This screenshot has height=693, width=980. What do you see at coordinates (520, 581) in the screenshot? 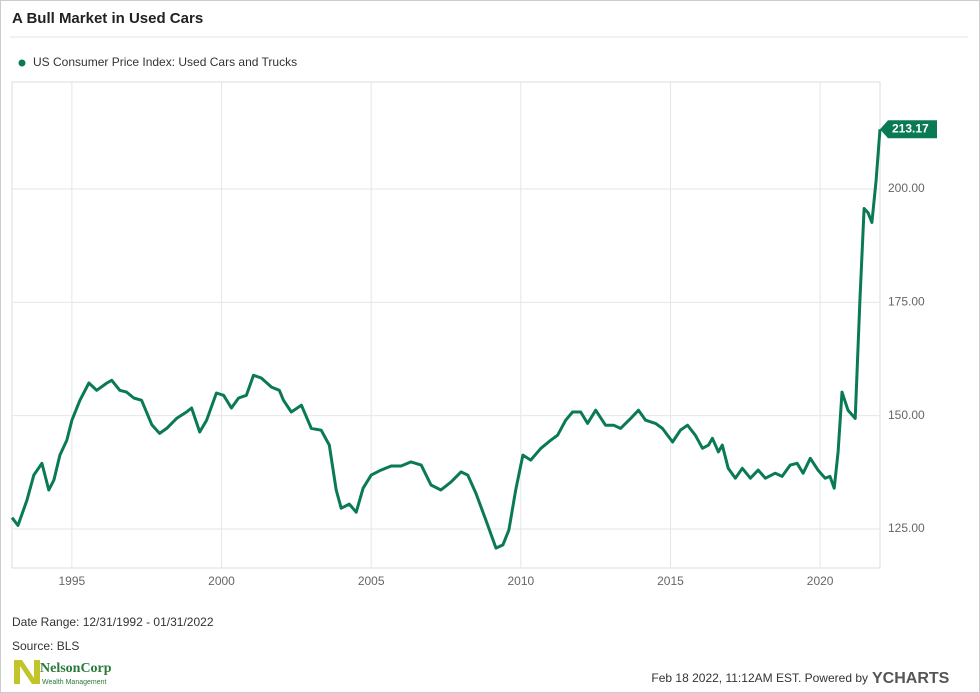
I see `x-tick-label: 2010` at bounding box center [520, 581].